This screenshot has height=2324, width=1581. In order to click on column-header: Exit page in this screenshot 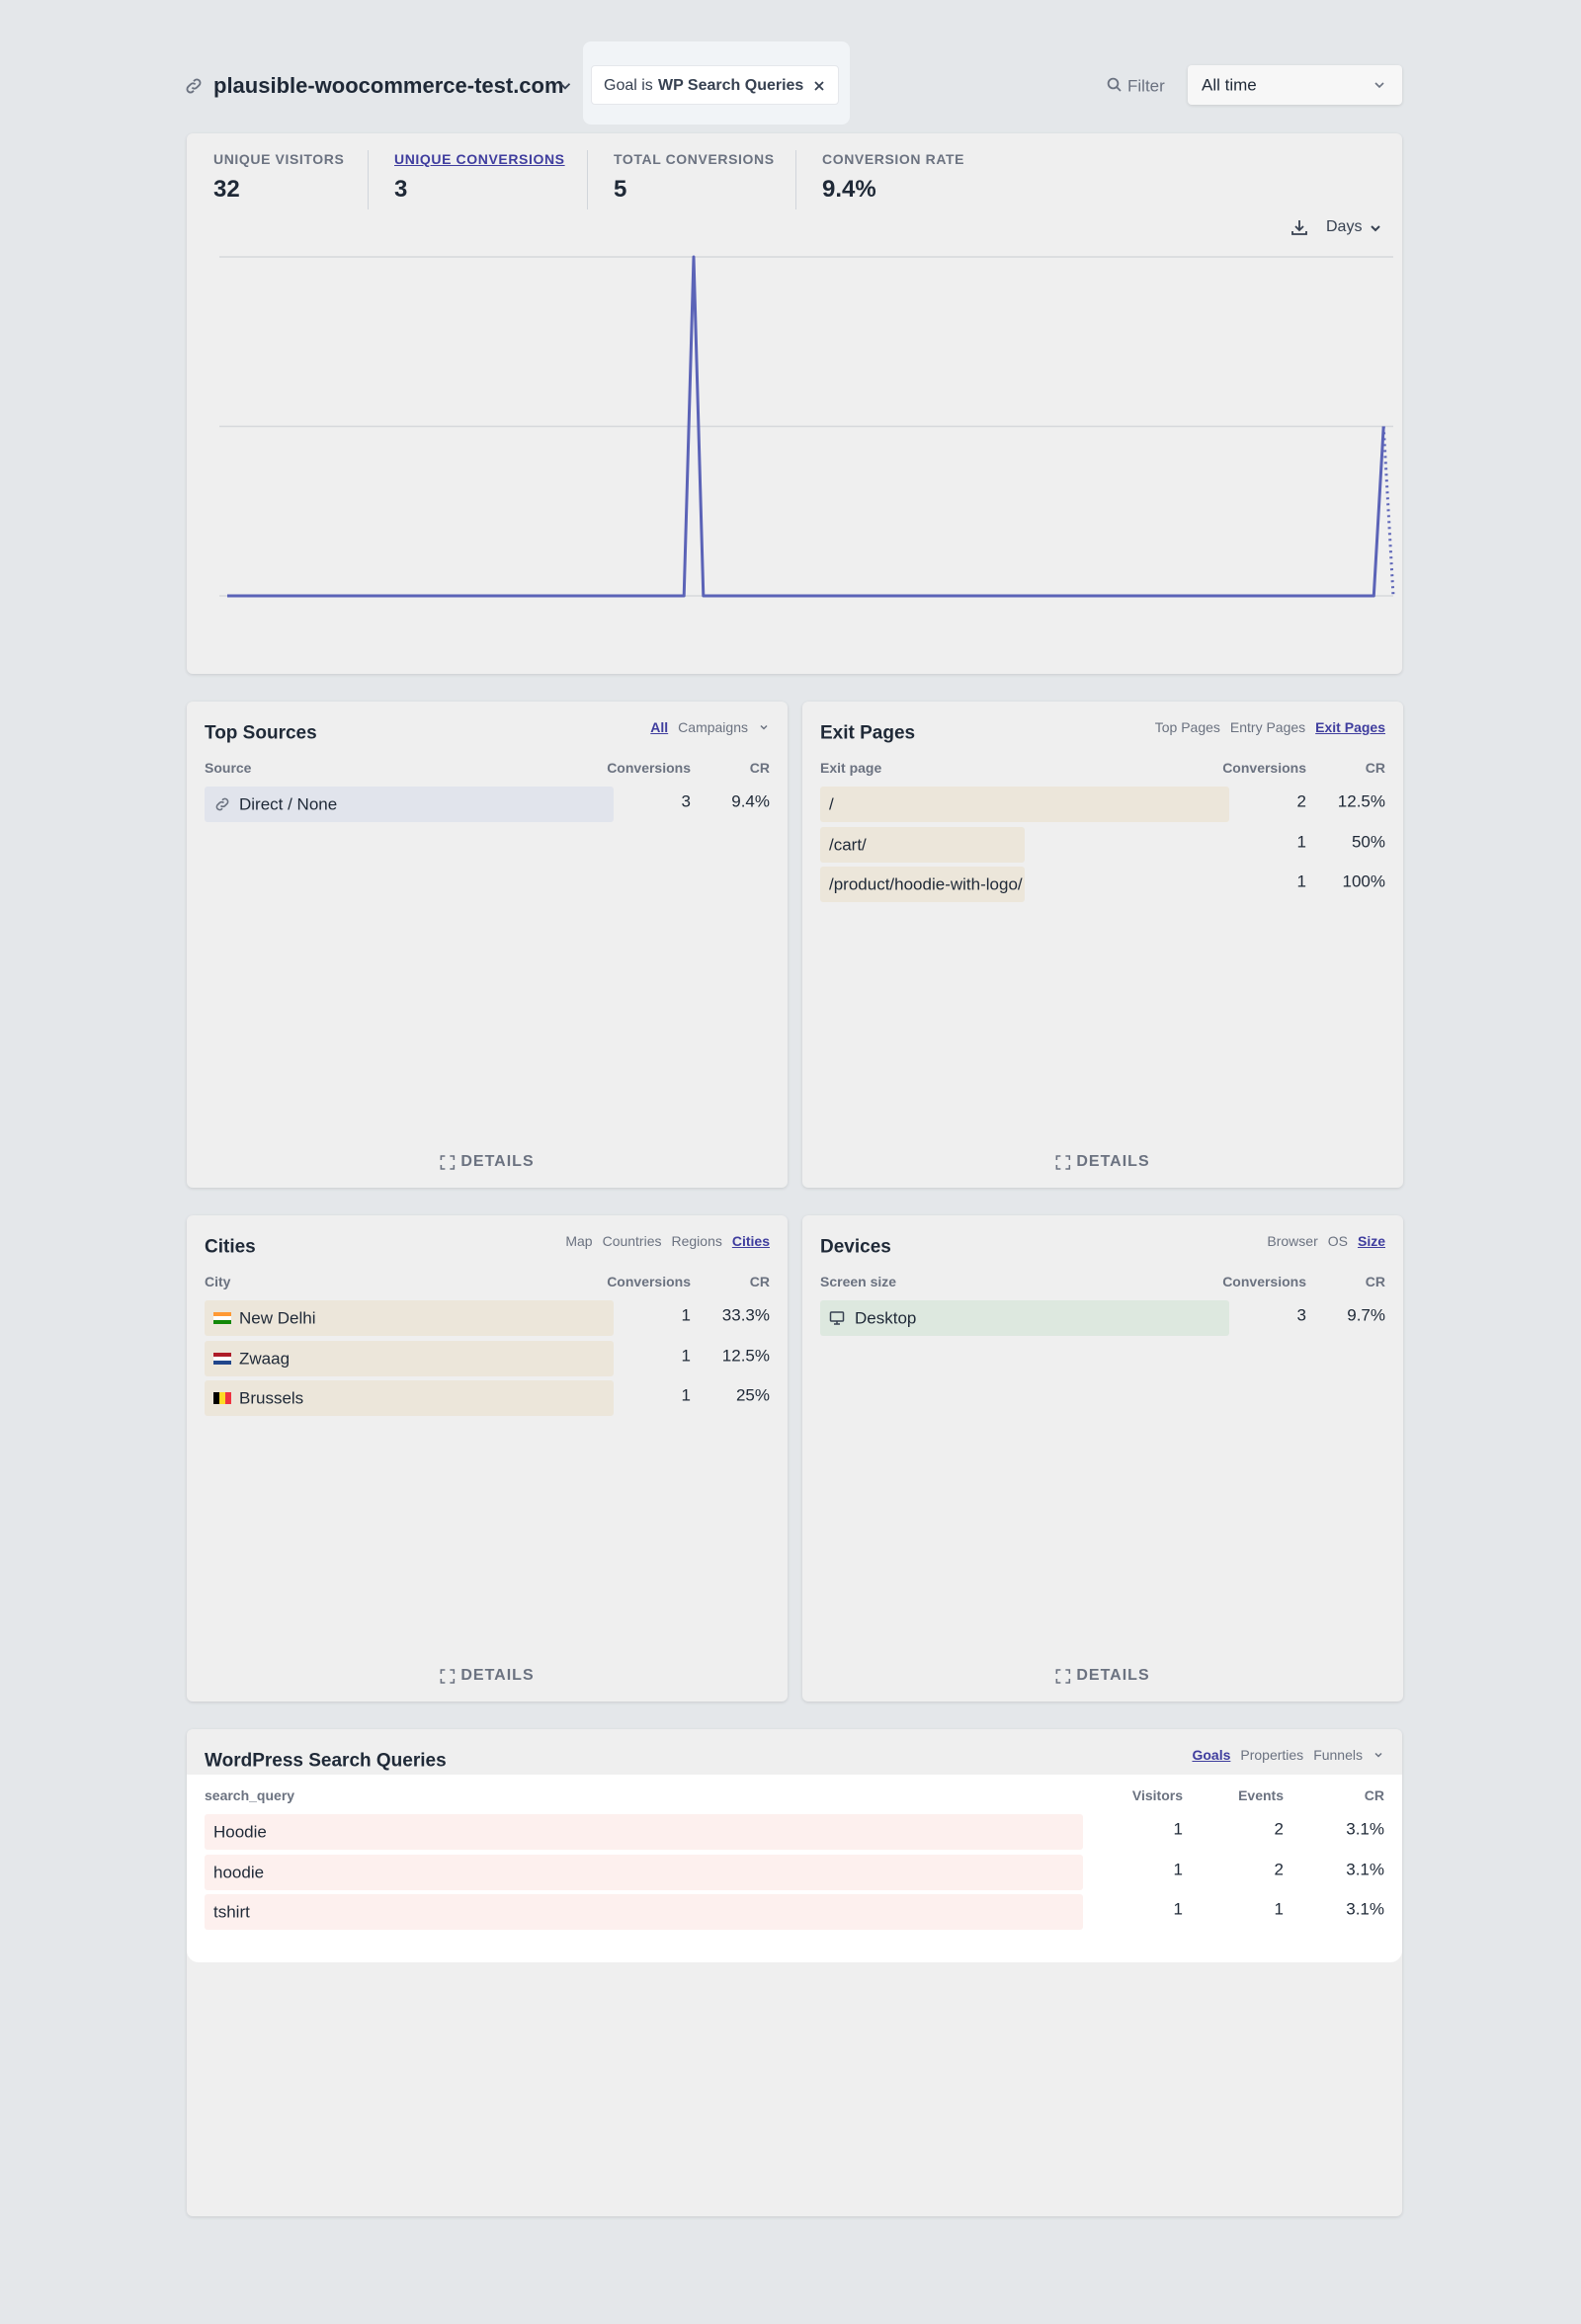, I will do `click(851, 768)`.